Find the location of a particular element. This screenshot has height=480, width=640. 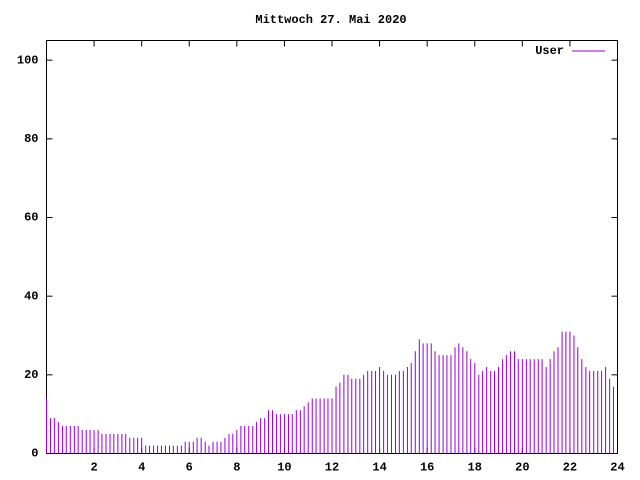

x-tick-label: 24 is located at coordinates (617, 468).